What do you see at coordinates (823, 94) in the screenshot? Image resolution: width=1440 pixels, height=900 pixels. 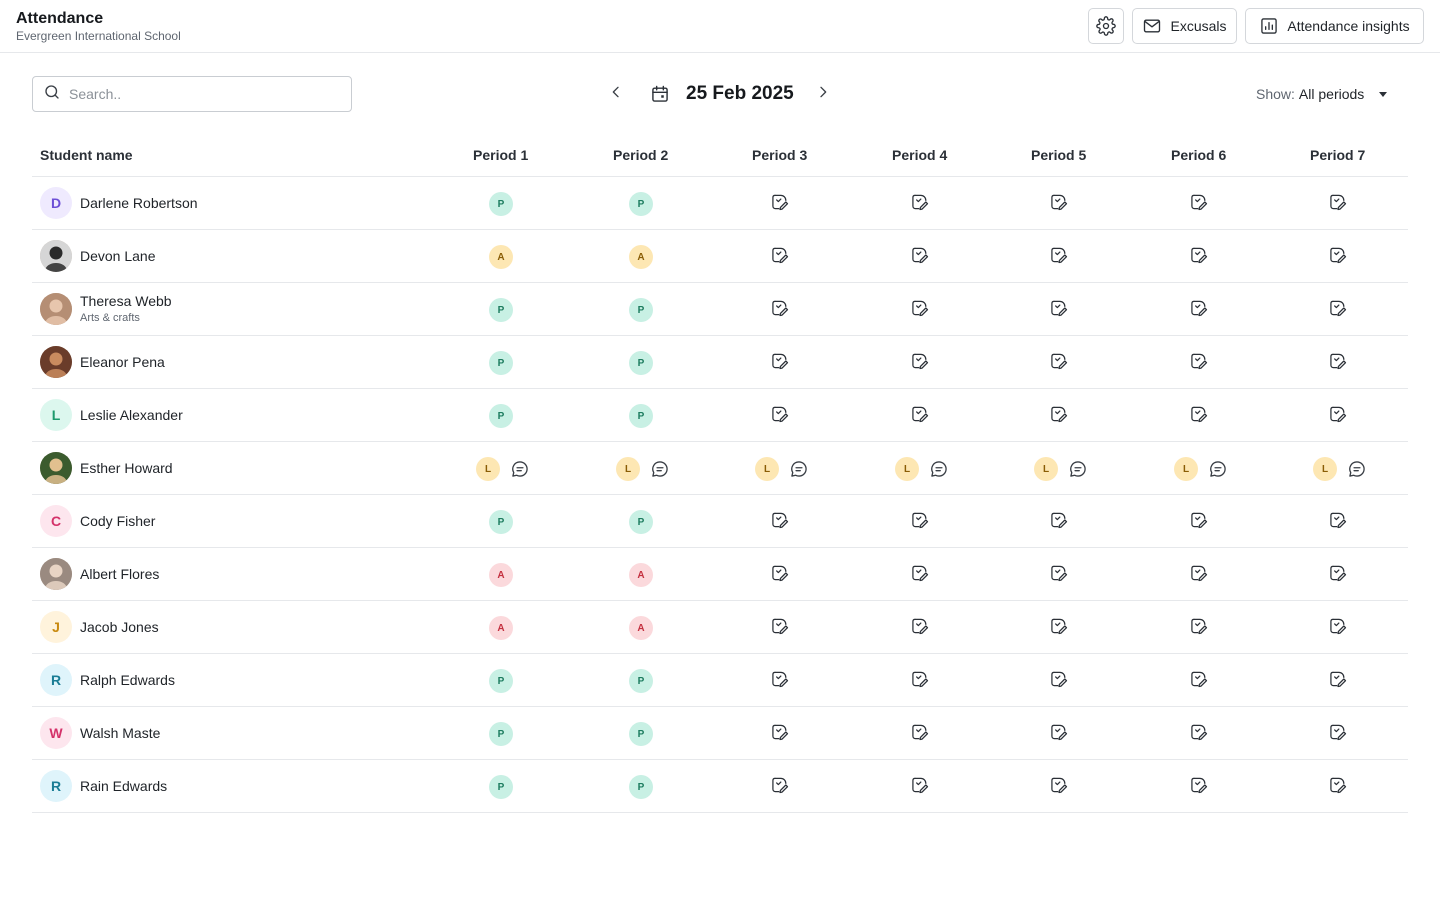 I see `next-day-button` at bounding box center [823, 94].